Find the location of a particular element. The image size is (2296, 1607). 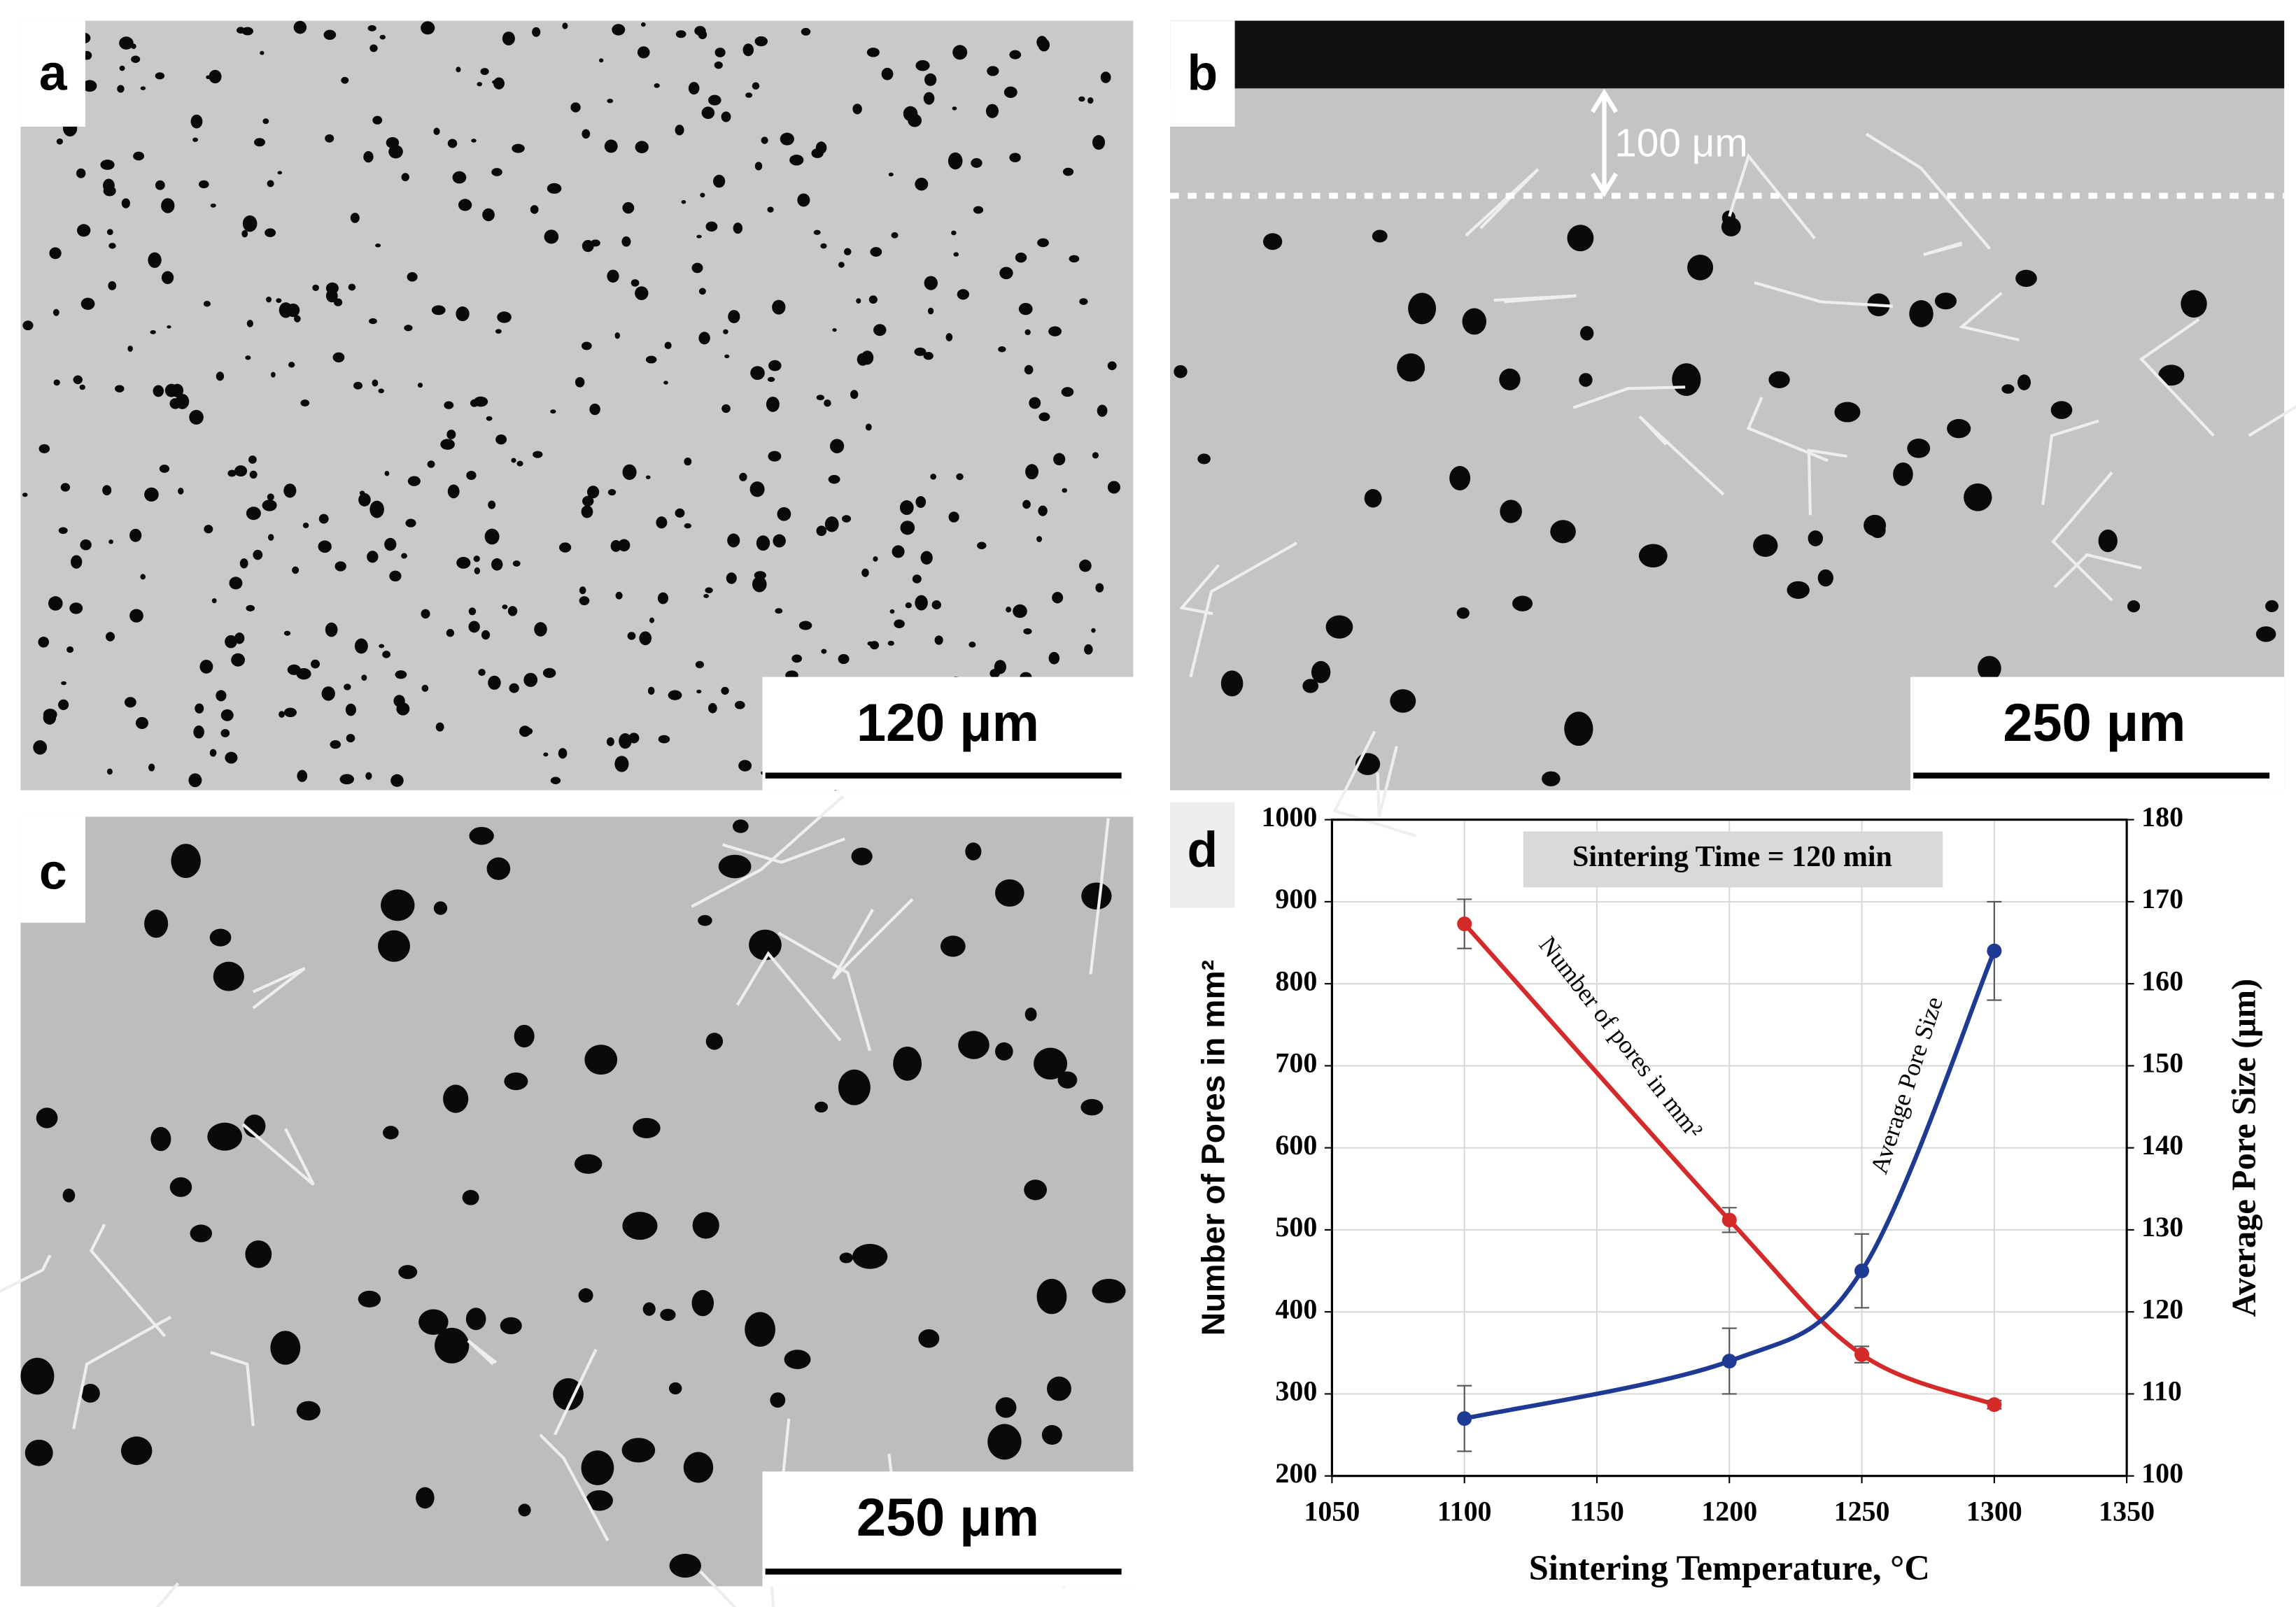

annotation: Sintering Time = 120 min is located at coordinates (1732, 857).